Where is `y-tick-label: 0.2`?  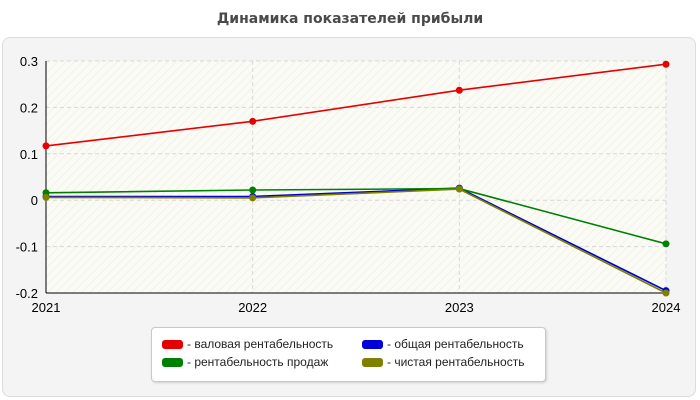 y-tick-label: 0.2 is located at coordinates (29, 107).